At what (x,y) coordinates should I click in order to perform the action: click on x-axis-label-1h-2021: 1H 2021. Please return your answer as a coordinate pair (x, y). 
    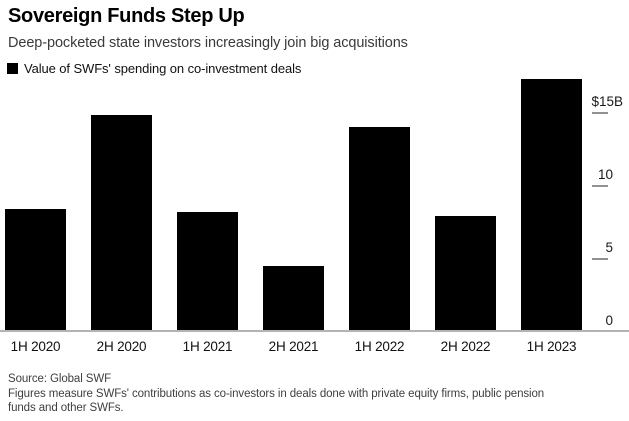
    Looking at the image, I should click on (207, 346).